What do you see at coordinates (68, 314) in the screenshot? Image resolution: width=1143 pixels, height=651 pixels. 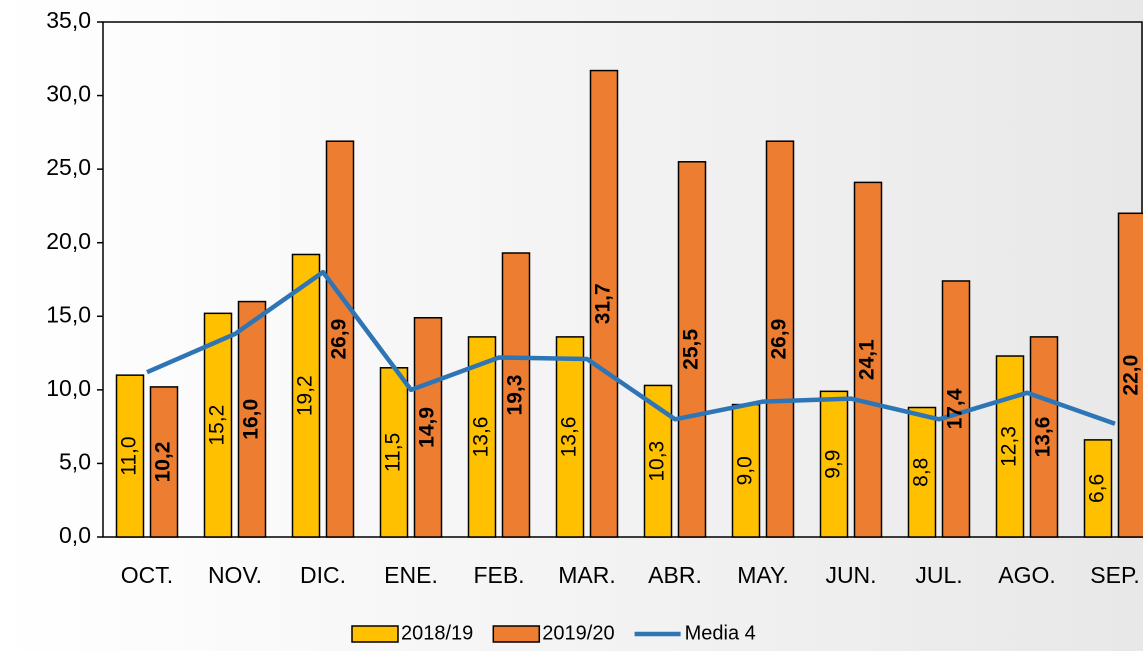 I see `y-tick-label: 15,0` at bounding box center [68, 314].